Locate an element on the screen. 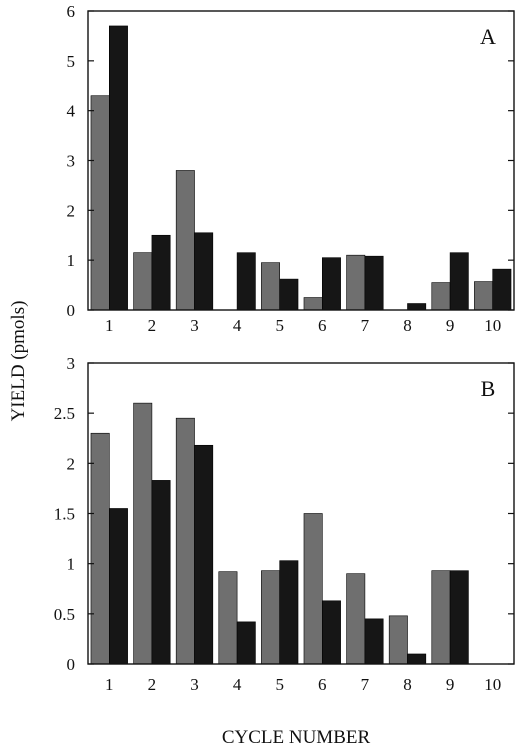  y-tick-label-A: 0 is located at coordinates (71, 310).